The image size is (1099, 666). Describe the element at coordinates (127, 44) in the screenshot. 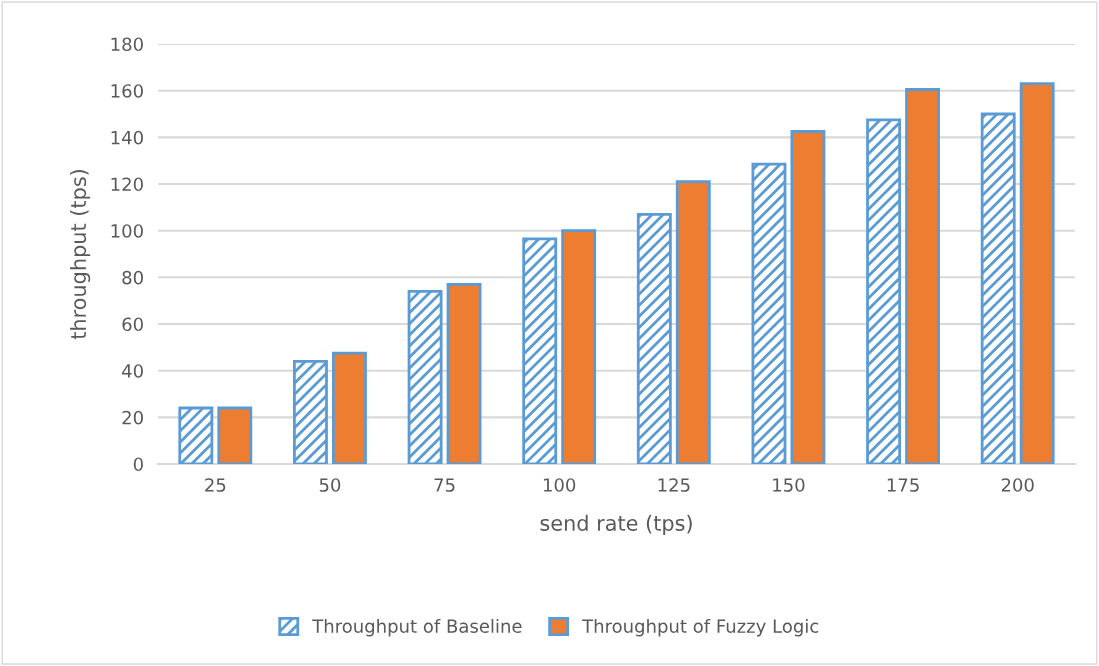

I see `y-tick-label: 180` at that location.